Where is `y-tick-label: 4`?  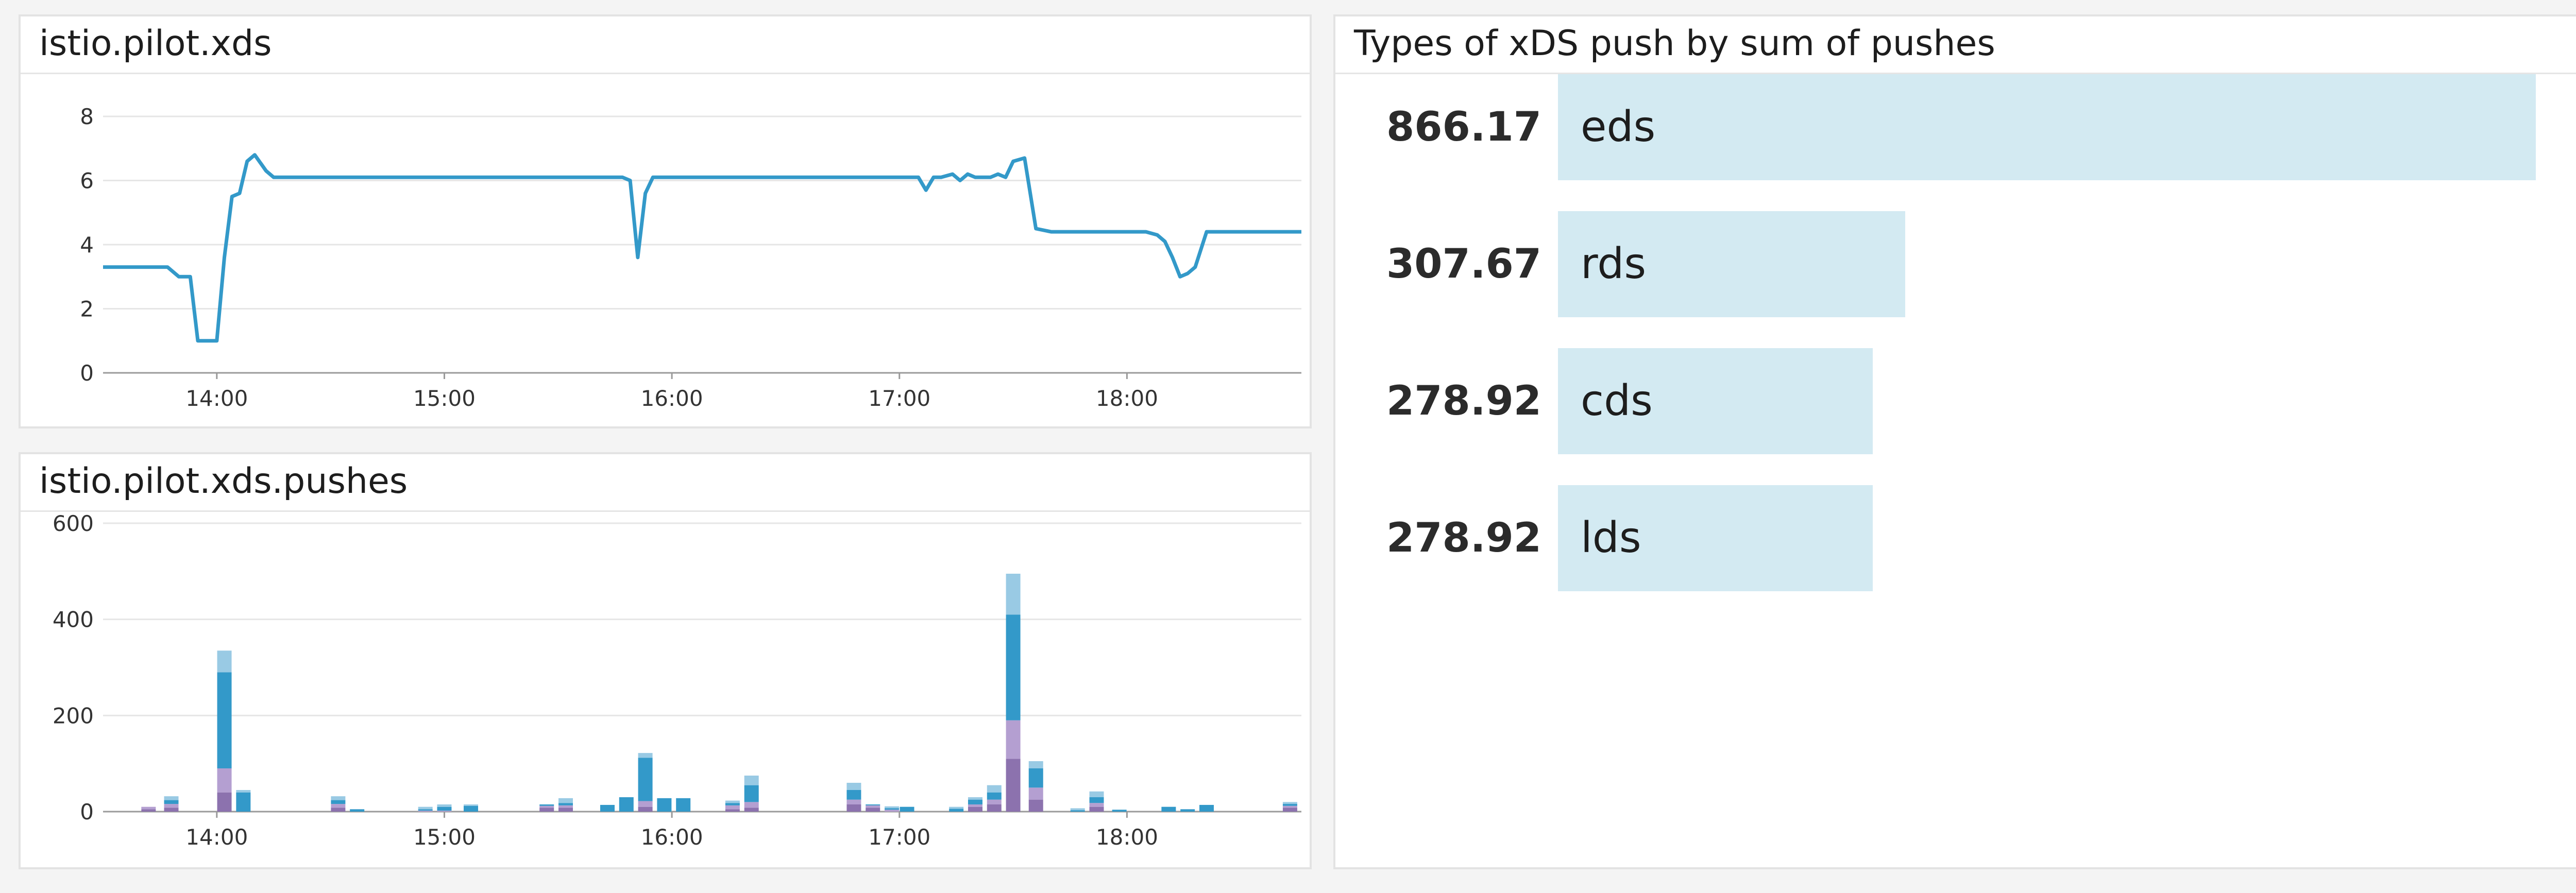 y-tick-label: 4 is located at coordinates (87, 245).